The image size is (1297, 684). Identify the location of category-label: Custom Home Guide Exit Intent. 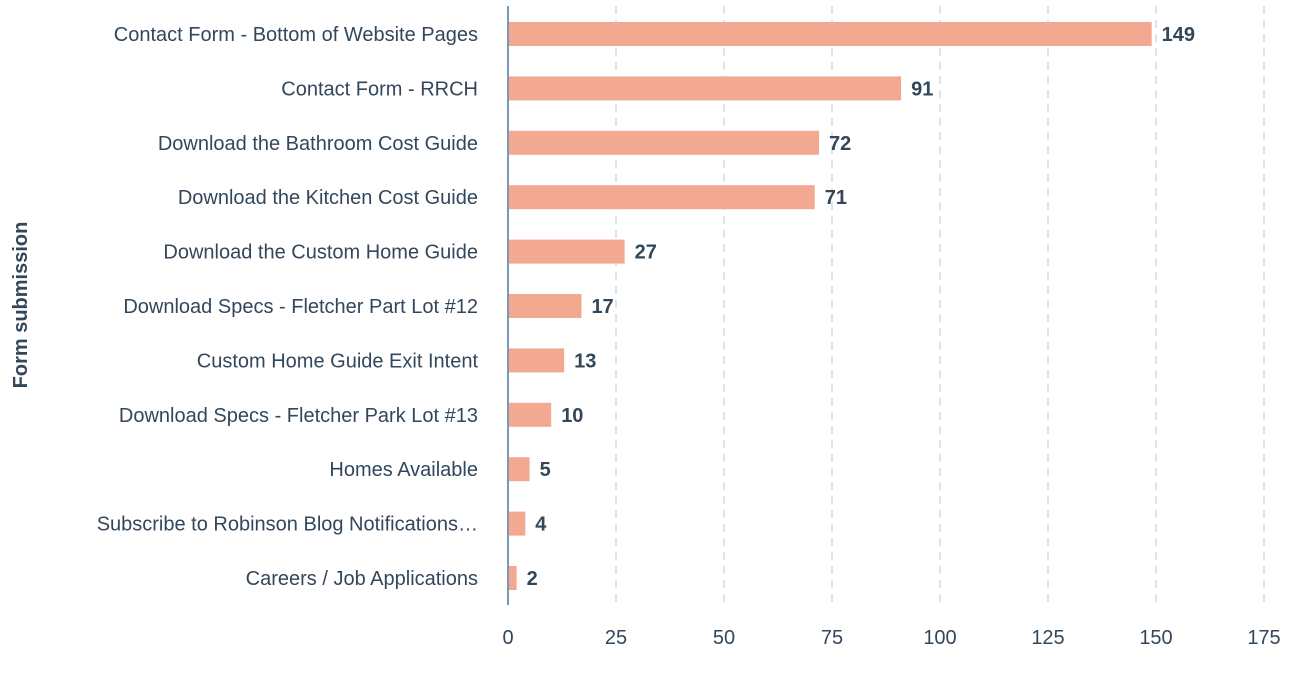
(338, 361).